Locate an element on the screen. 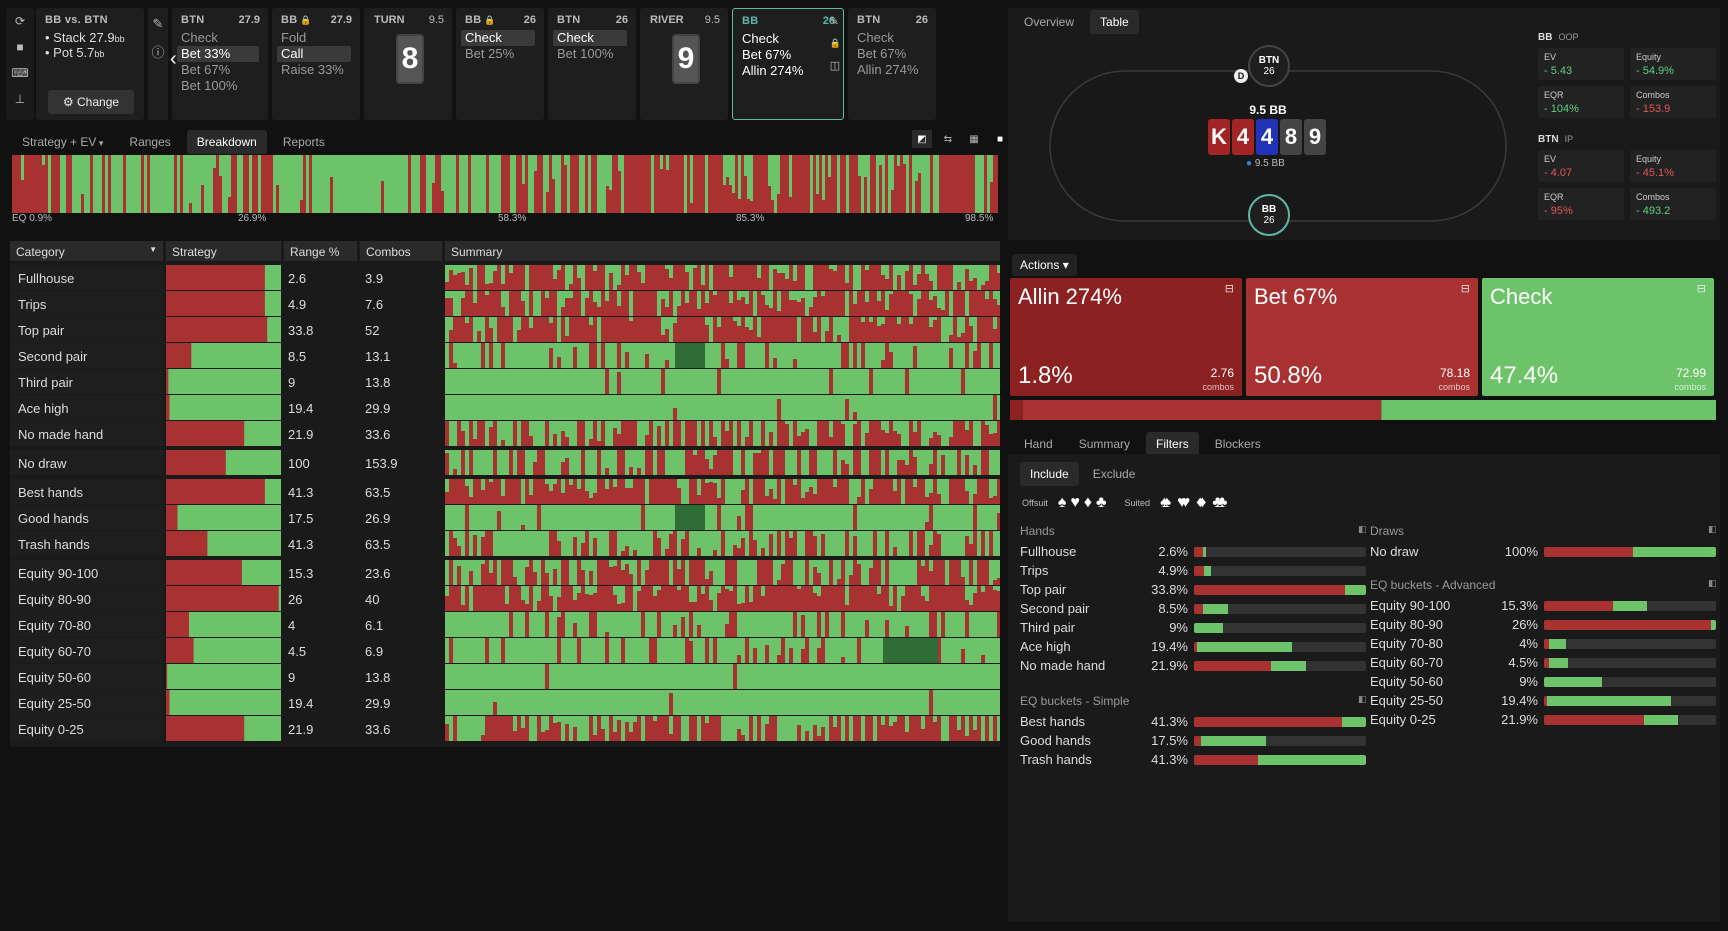  suited-club-icon: ♣♣ is located at coordinates (1219, 502).